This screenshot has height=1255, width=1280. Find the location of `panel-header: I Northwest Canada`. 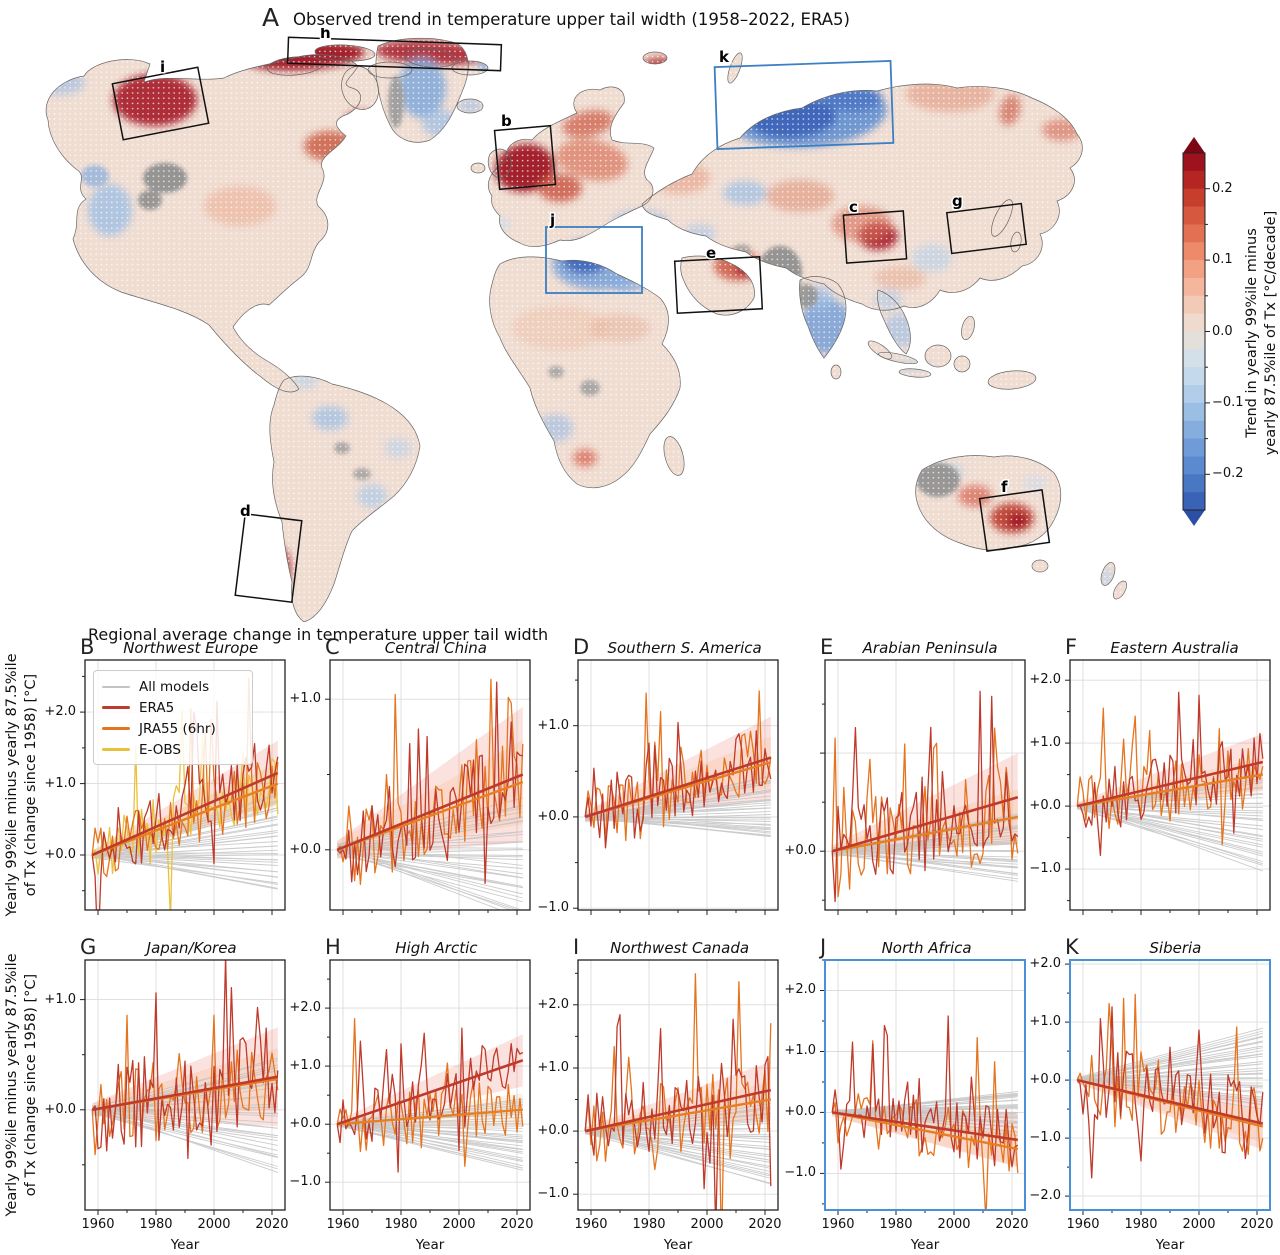

panel-header: I Northwest Canada is located at coordinates (676, 946).